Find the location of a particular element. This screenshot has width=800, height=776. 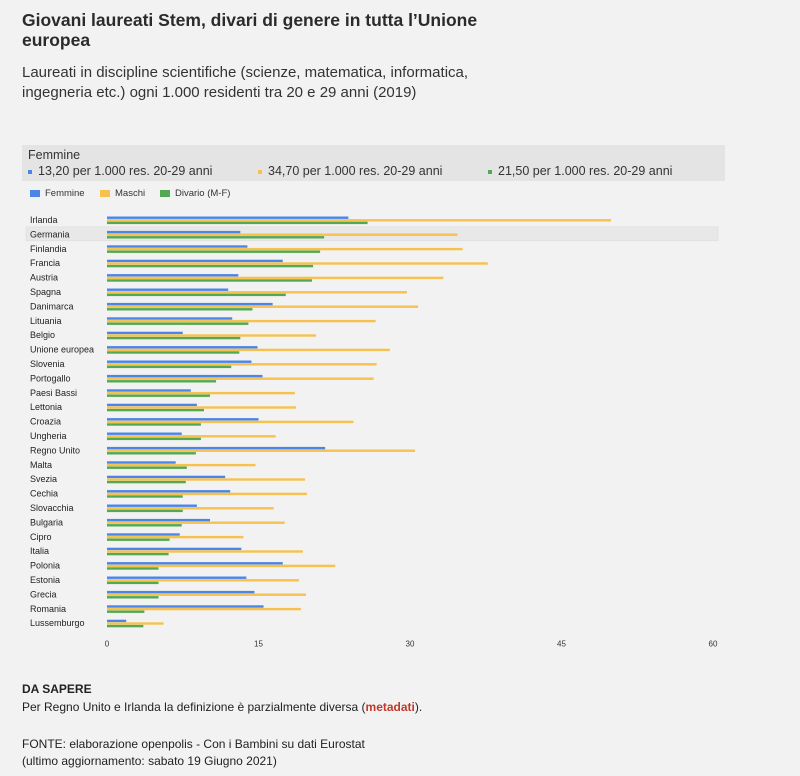

category-label: Ungheria is located at coordinates (48, 436).